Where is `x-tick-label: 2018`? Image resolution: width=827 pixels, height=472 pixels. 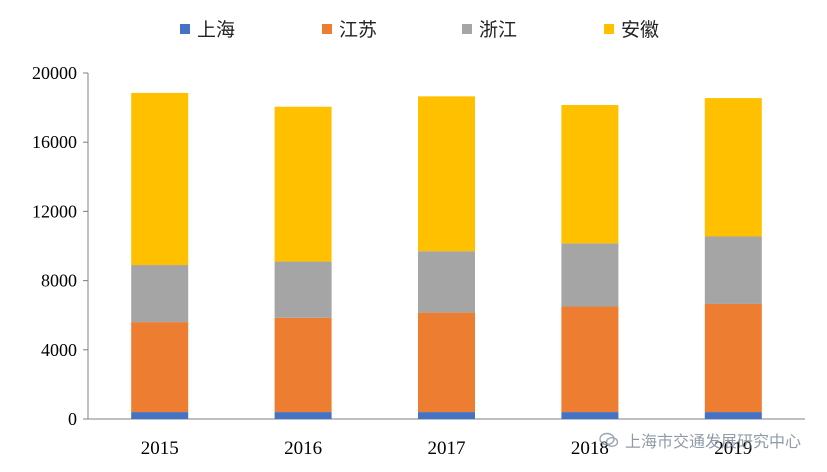
x-tick-label: 2018 is located at coordinates (590, 448).